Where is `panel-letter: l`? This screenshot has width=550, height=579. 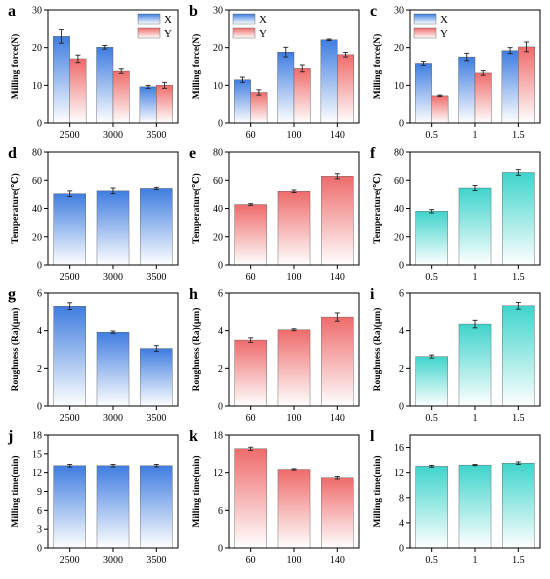 panel-letter: l is located at coordinates (372, 436).